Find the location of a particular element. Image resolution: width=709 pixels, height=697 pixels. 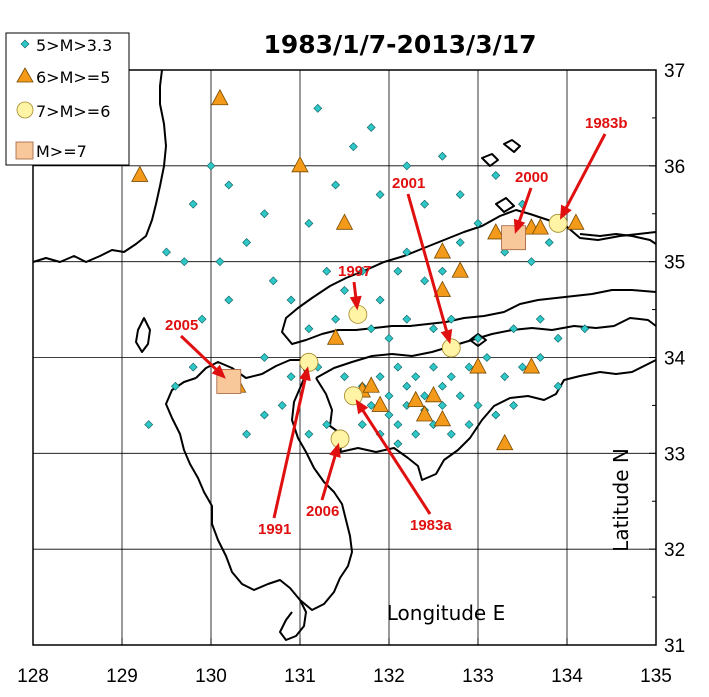

annotation-label: 2000 is located at coordinates (531, 177).